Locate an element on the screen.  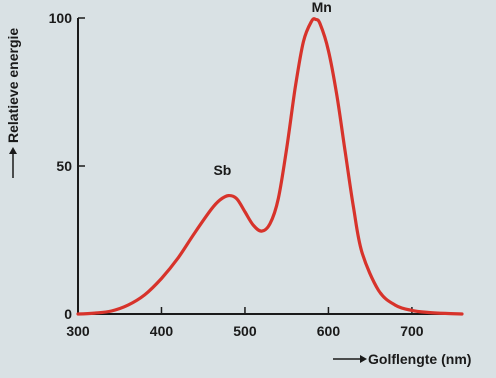
y-axis-label: Relatieve energie is located at coordinates (13, 85).